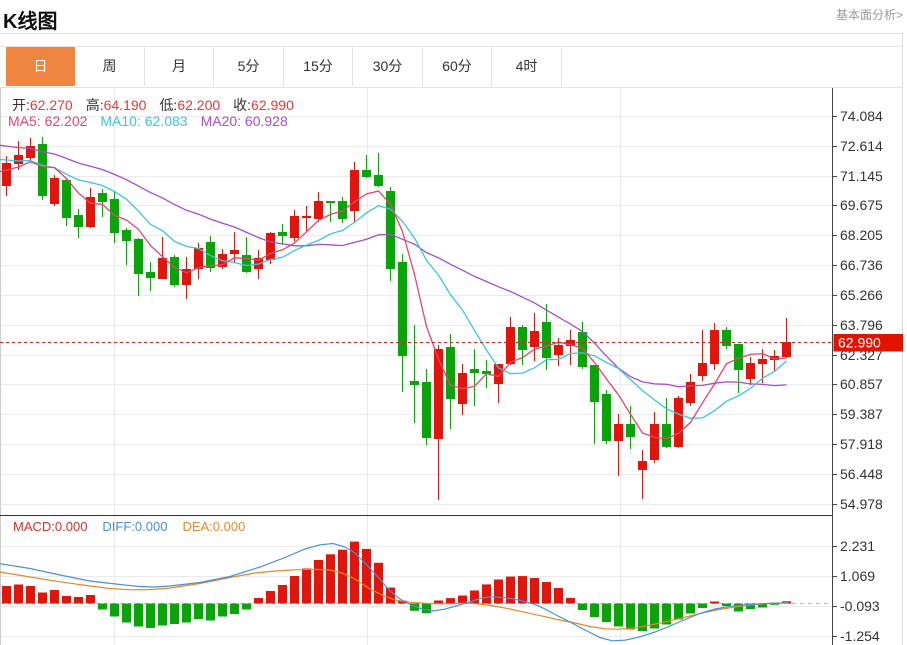 The image size is (907, 645). Describe the element at coordinates (861, 146) in the screenshot. I see `svg-text: 72.614` at that location.